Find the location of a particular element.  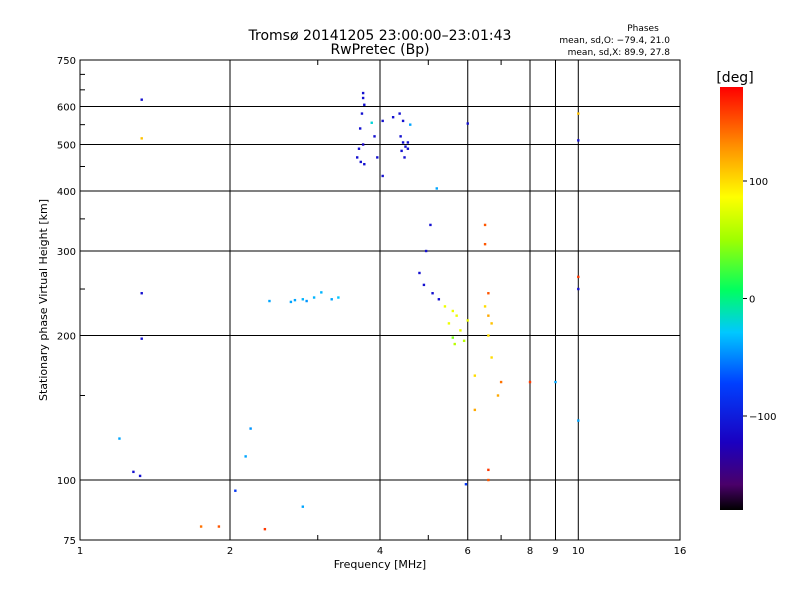

colorbar-tick-label: 100 is located at coordinates (758, 182).